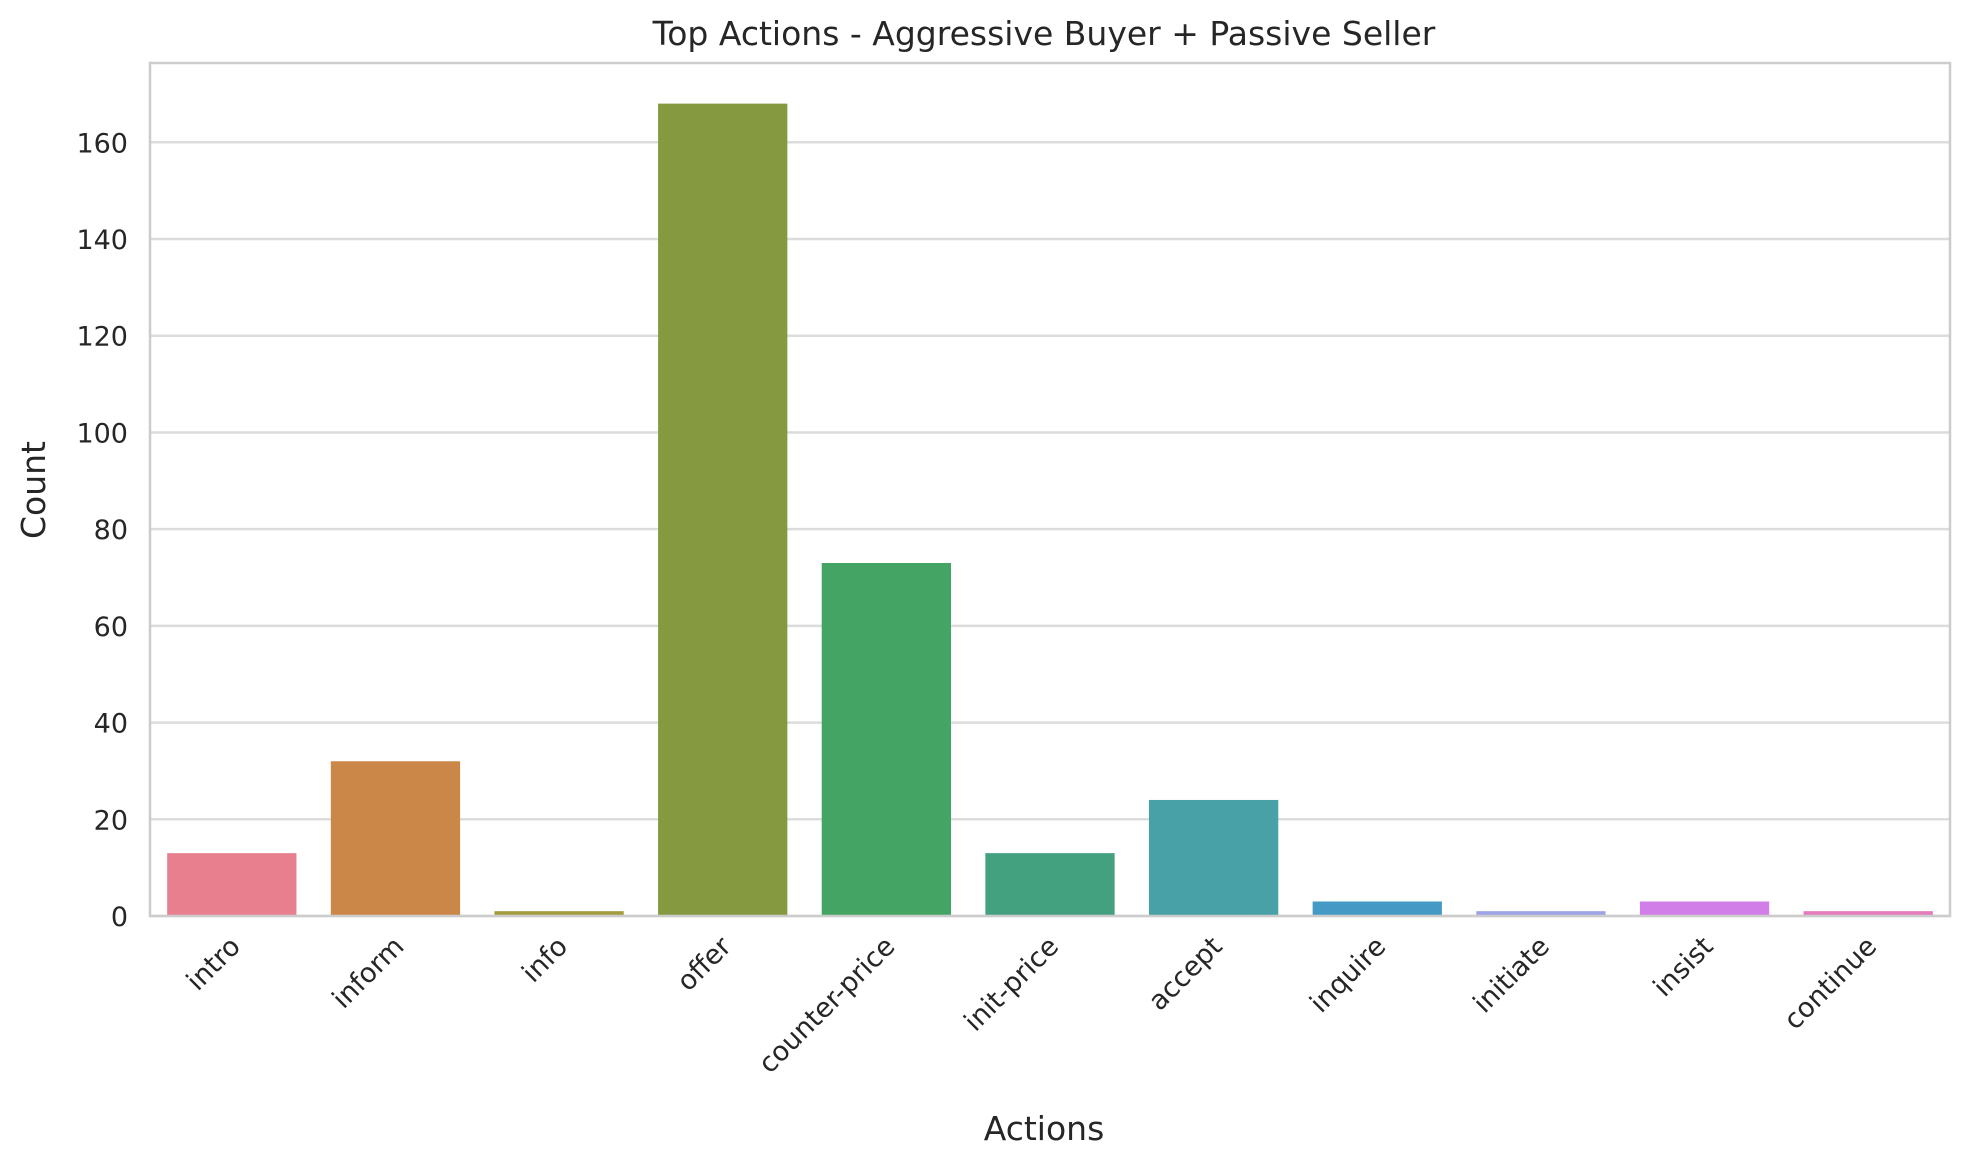 The height and width of the screenshot is (1168, 1968). What do you see at coordinates (1214, 857) in the screenshot?
I see `bar-accept` at bounding box center [1214, 857].